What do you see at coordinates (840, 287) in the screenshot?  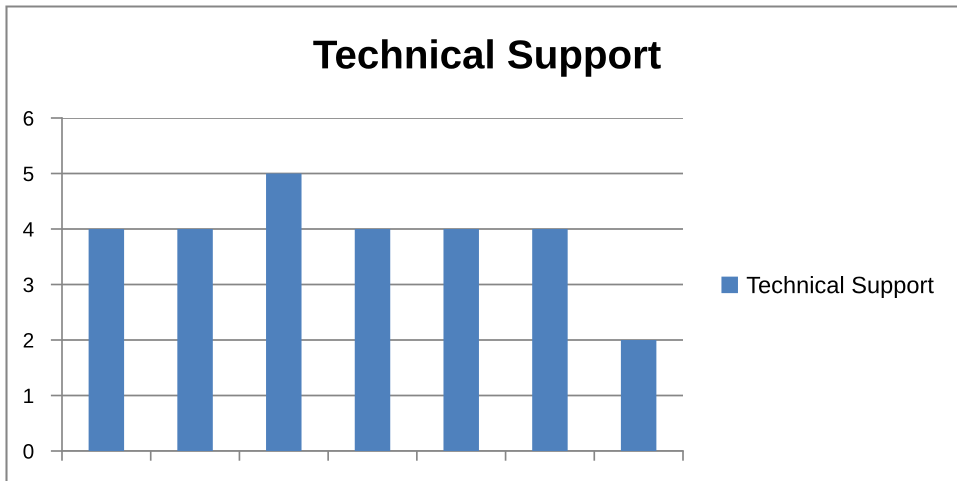 I see `legend-label: Technical Support` at bounding box center [840, 287].